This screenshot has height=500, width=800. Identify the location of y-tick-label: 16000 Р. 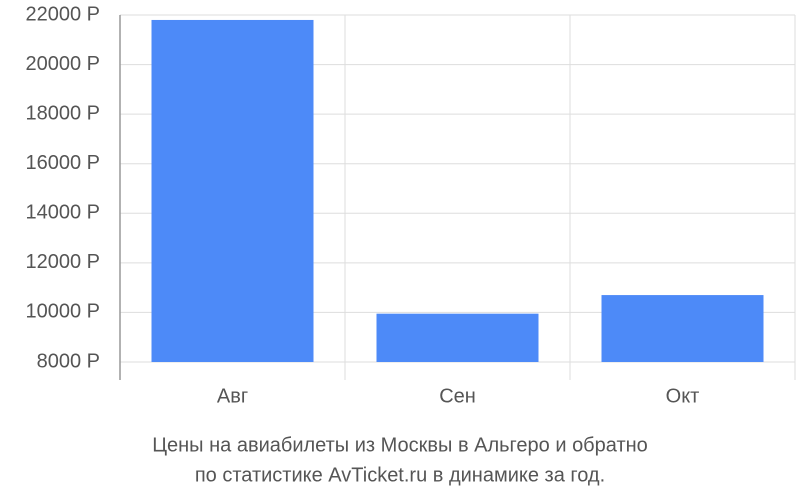
(62, 163).